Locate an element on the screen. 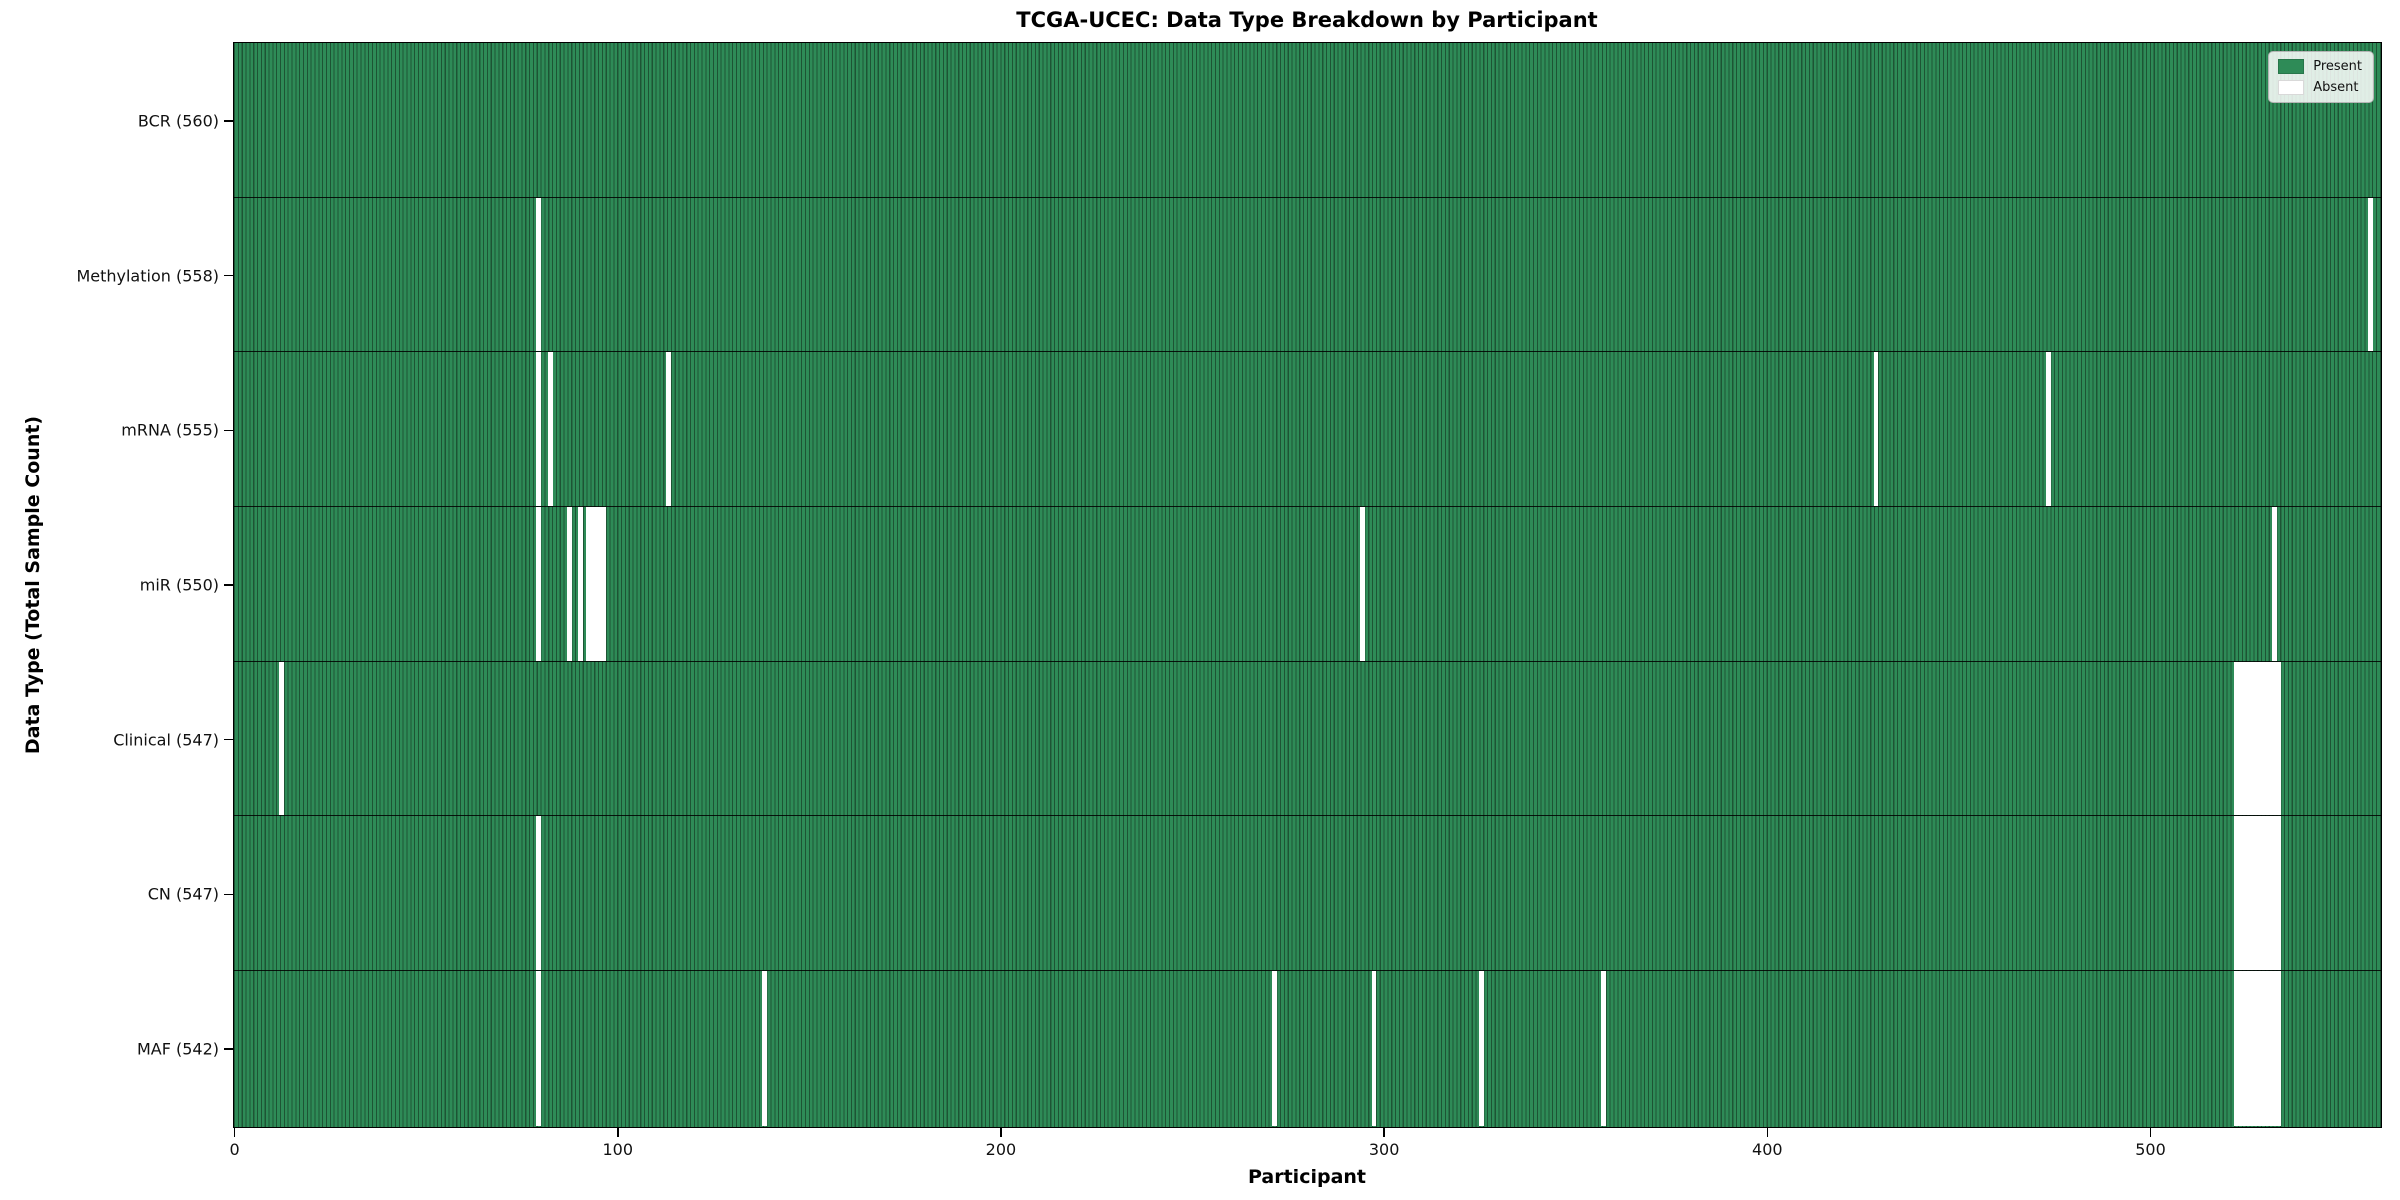  legend: Present Absent is located at coordinates (2321, 77).